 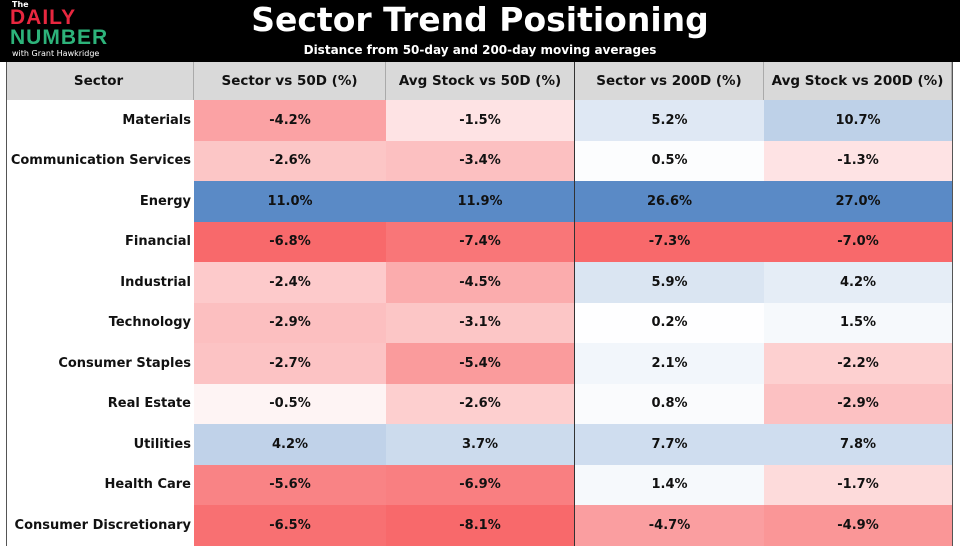 What do you see at coordinates (669, 160) in the screenshot?
I see `value-cell: 0.5%` at bounding box center [669, 160].